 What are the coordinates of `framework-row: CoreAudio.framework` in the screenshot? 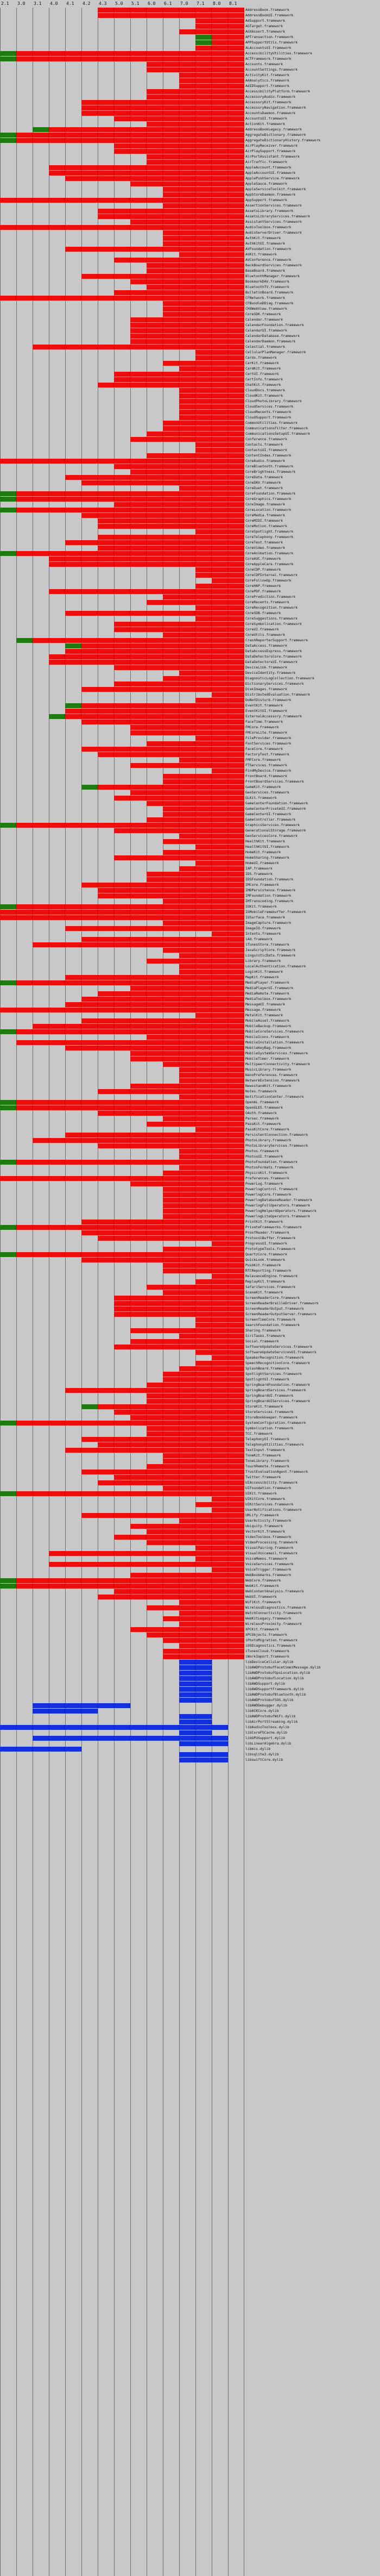 It's located at (190, 461).